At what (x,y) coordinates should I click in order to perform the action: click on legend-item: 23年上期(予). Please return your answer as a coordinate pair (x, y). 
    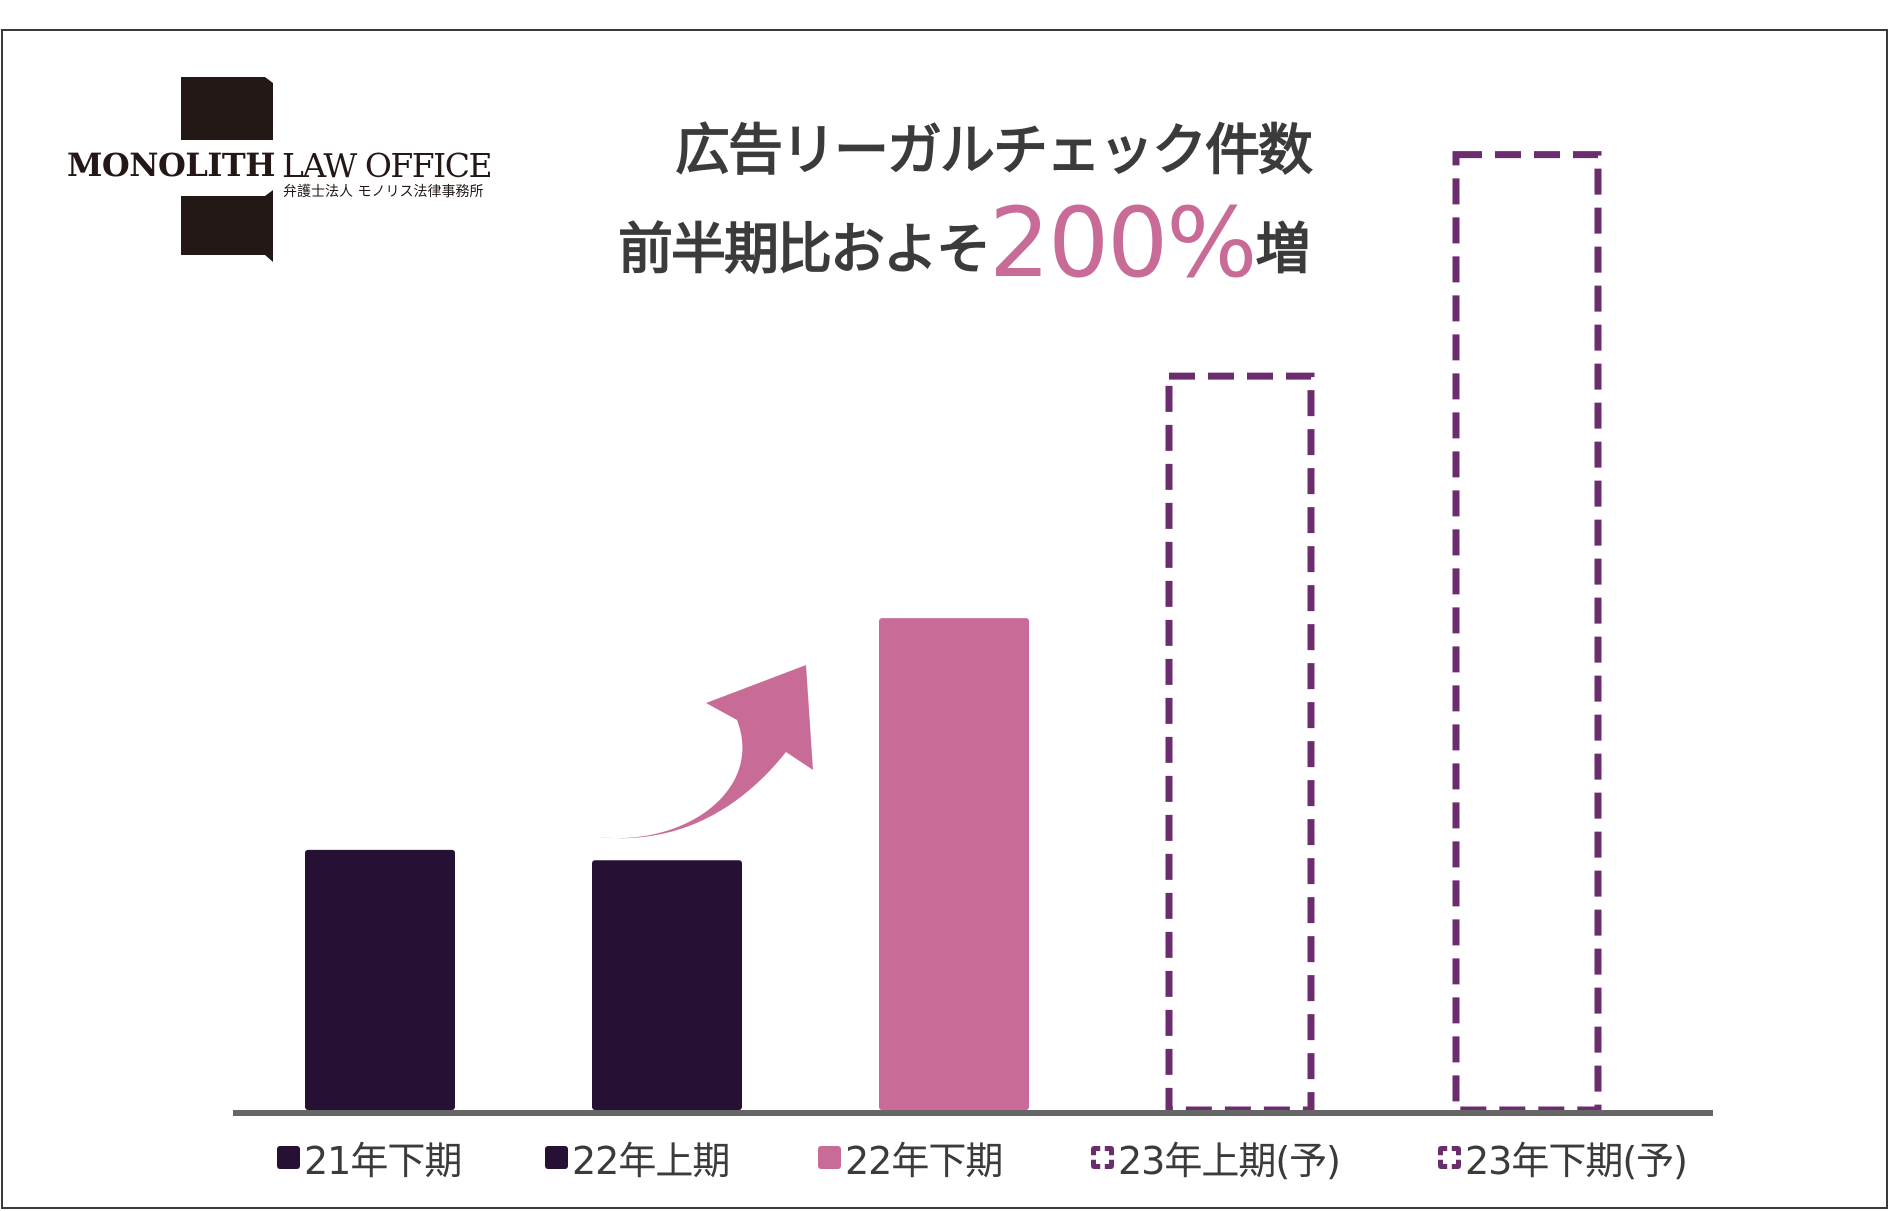
    Looking at the image, I should click on (1216, 1159).